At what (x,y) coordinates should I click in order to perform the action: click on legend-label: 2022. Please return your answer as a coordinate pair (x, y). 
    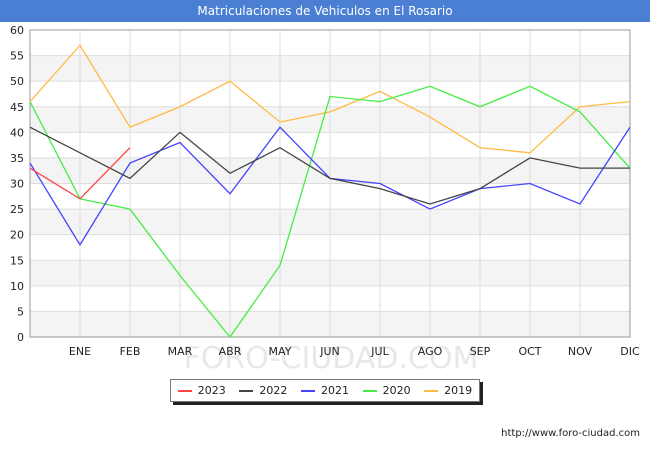
    Looking at the image, I should click on (273, 390).